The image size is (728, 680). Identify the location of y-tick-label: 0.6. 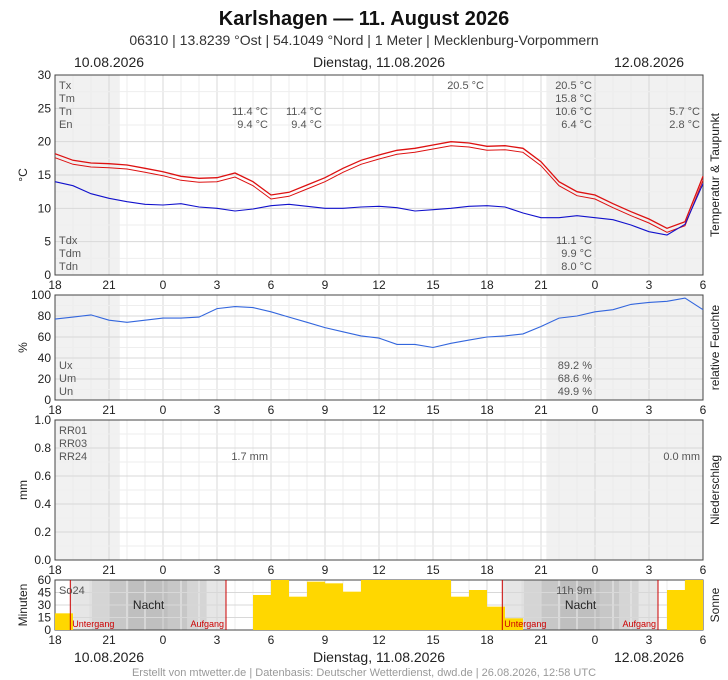
(42, 476).